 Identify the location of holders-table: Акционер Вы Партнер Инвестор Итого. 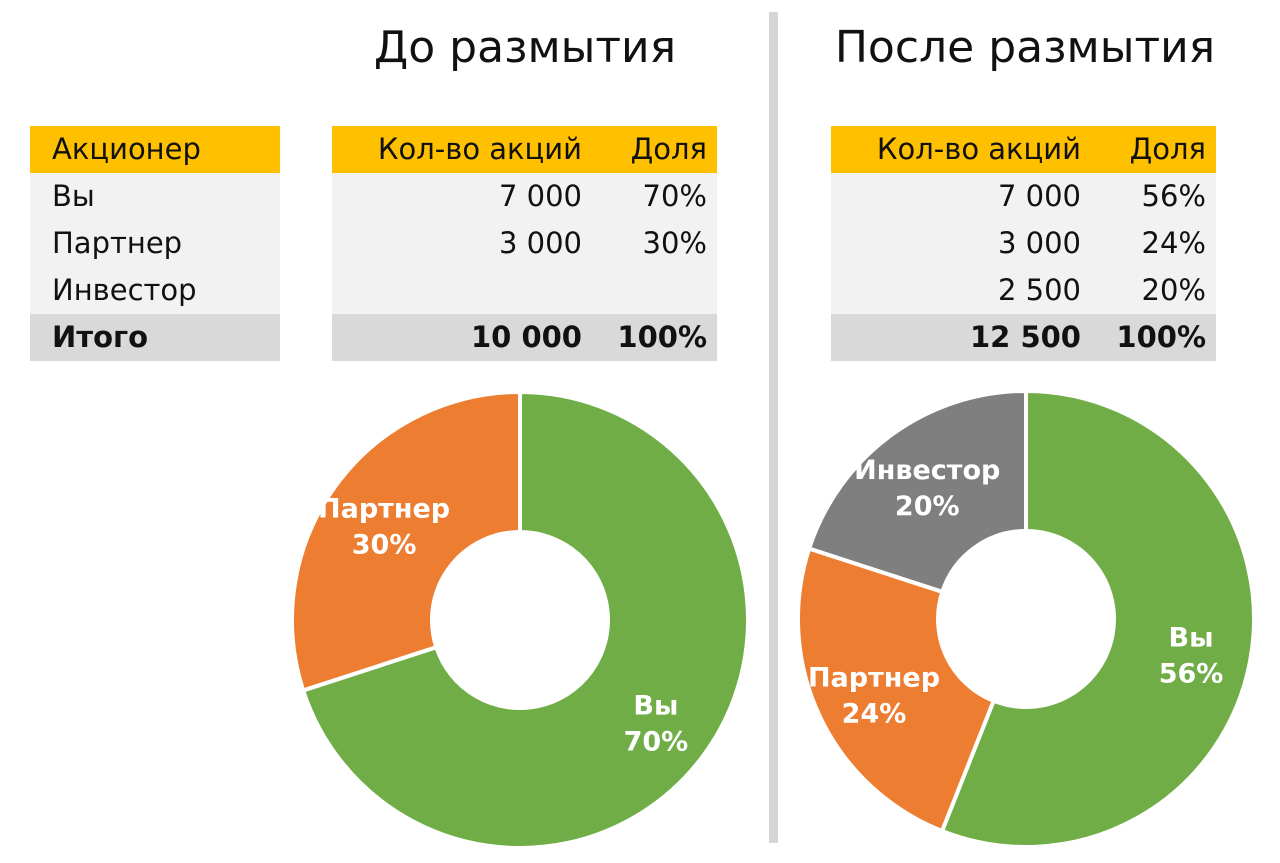
(155, 243).